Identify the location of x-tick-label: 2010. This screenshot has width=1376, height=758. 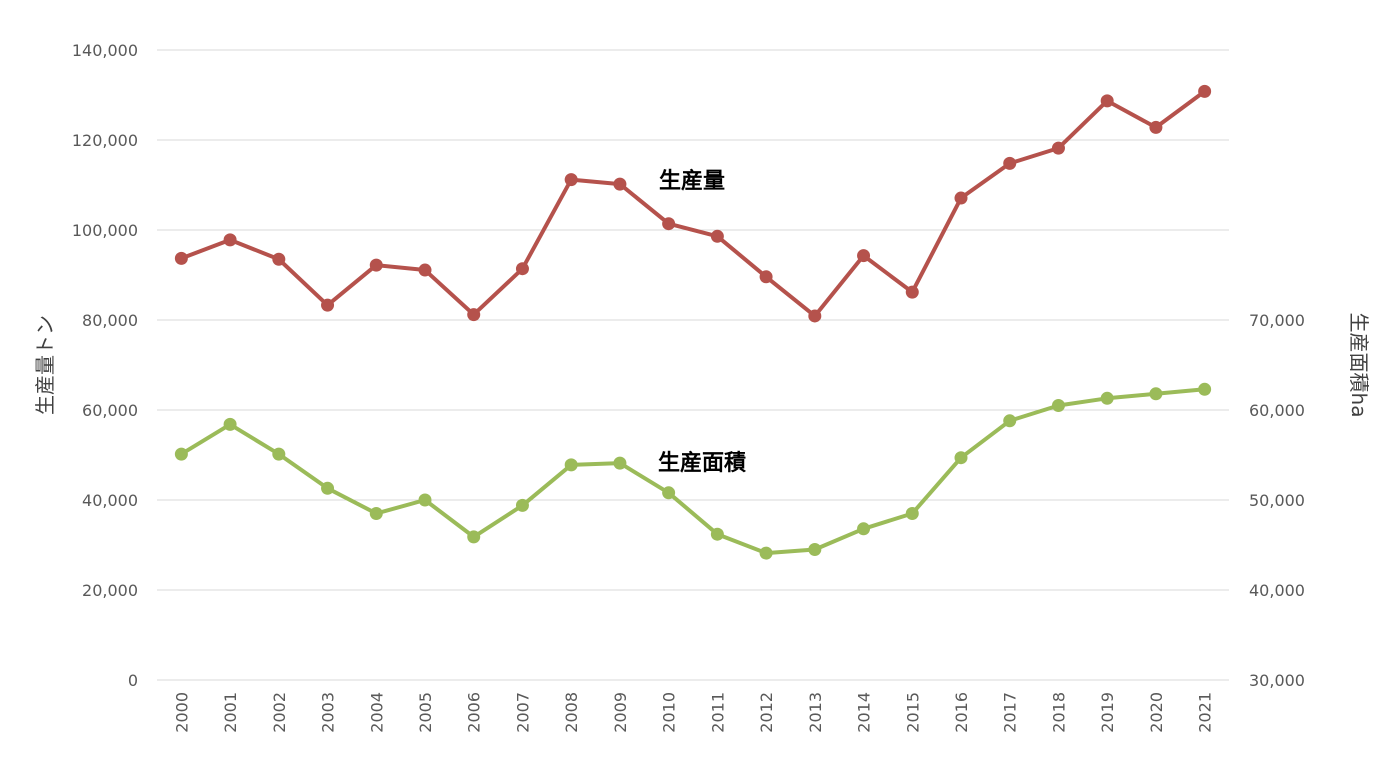
(669, 712).